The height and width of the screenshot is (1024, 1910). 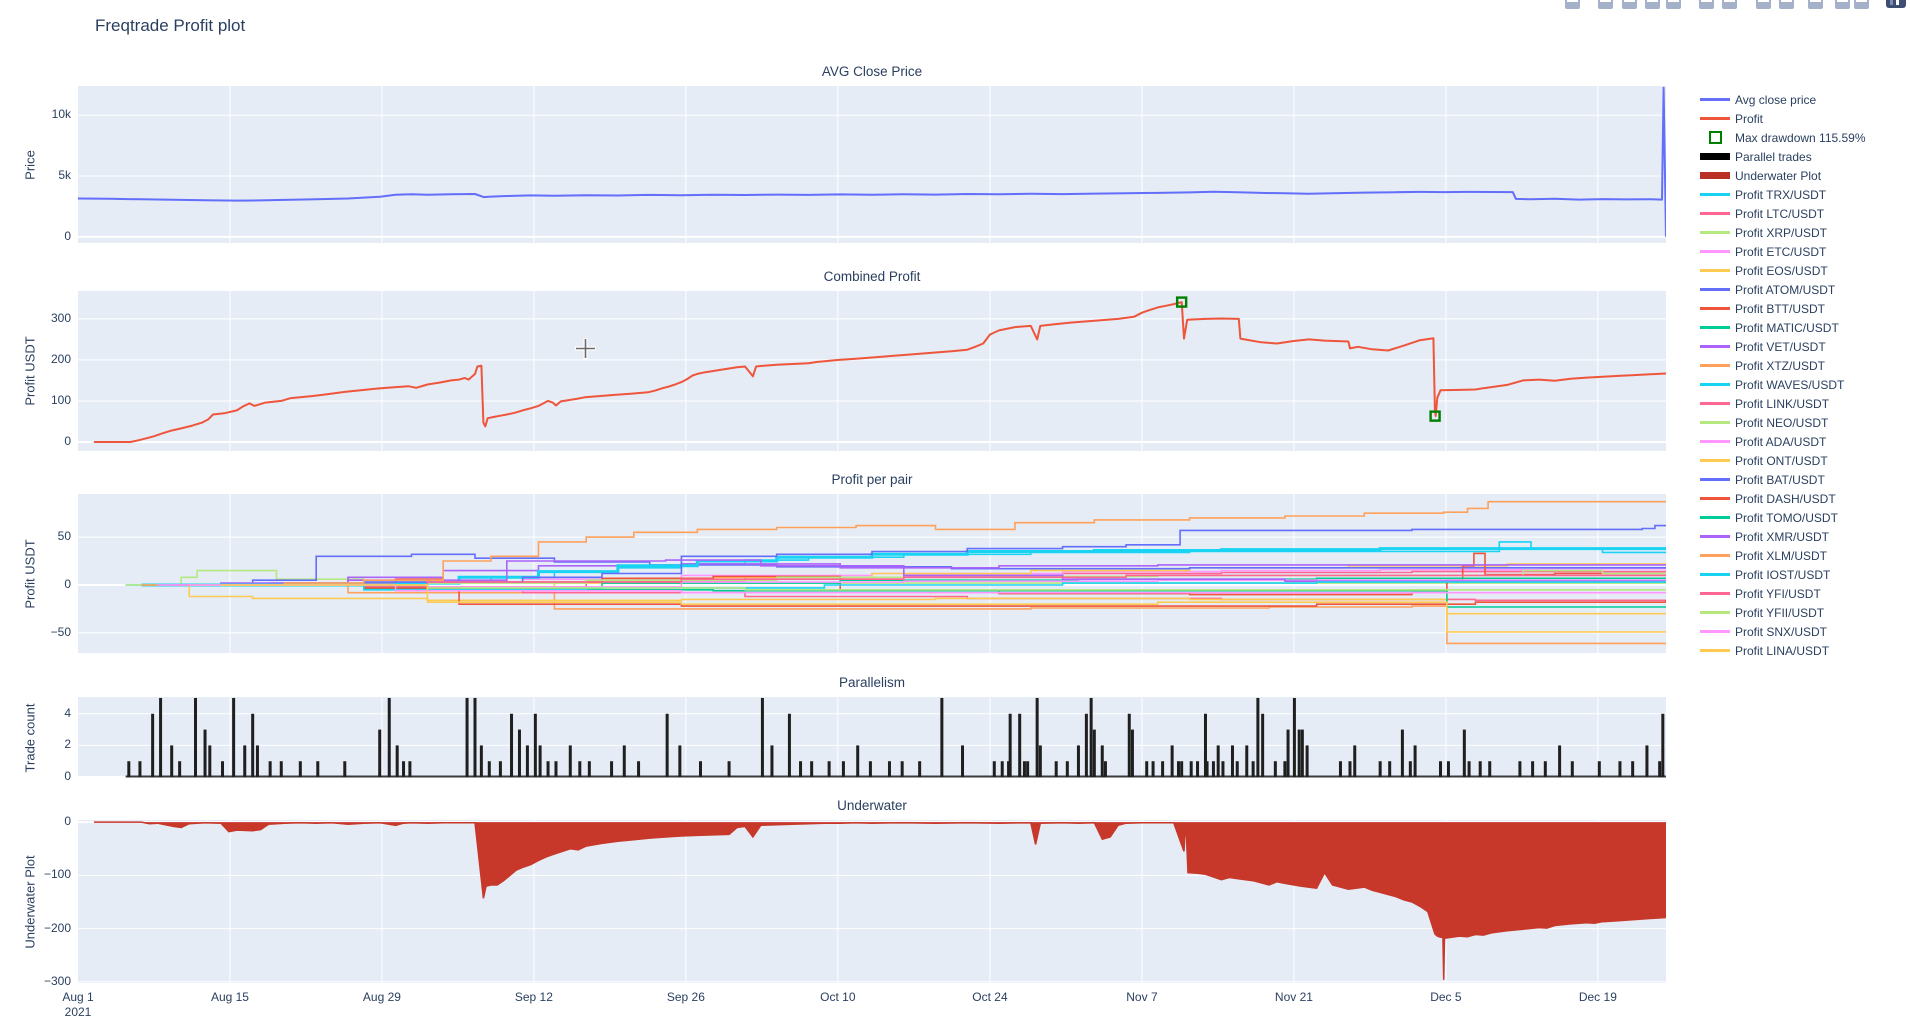 I want to click on legend-label: Profit TRX/USDT, so click(x=1781, y=194).